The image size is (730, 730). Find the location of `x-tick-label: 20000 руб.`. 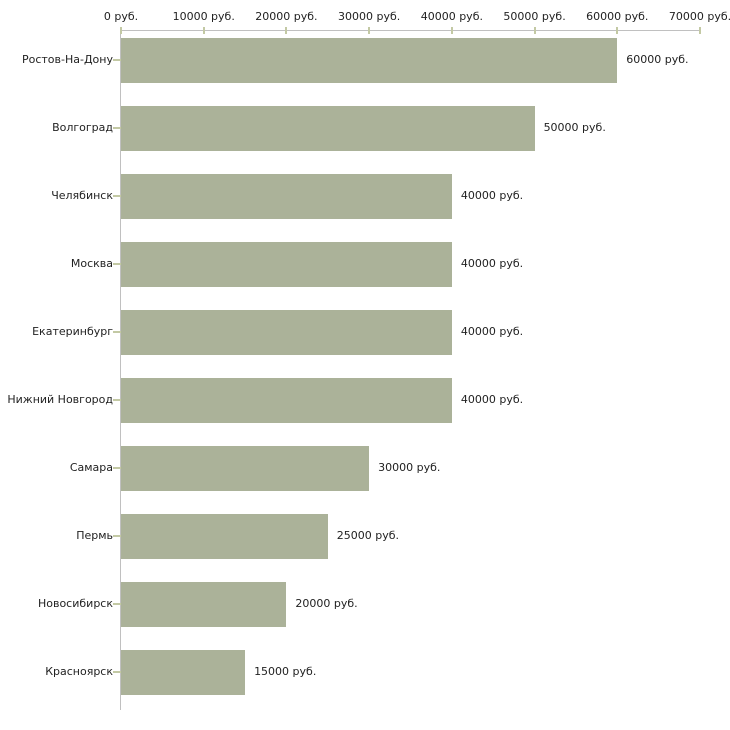

x-tick-label: 20000 руб. is located at coordinates (286, 16).